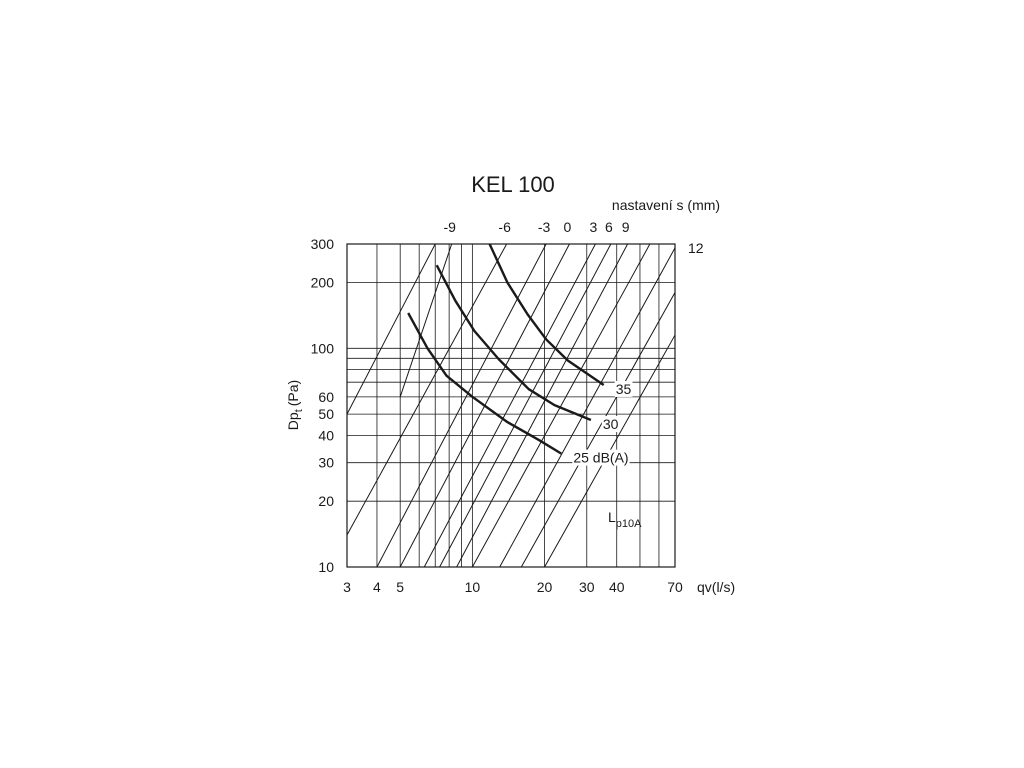 The height and width of the screenshot is (768, 1024). Describe the element at coordinates (617, 587) in the screenshot. I see `x-tick-label: 40` at that location.